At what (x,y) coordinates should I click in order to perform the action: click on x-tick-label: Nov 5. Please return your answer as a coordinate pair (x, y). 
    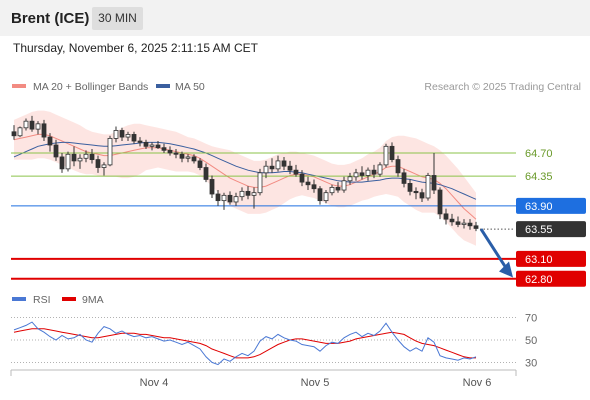
    Looking at the image, I should click on (315, 383).